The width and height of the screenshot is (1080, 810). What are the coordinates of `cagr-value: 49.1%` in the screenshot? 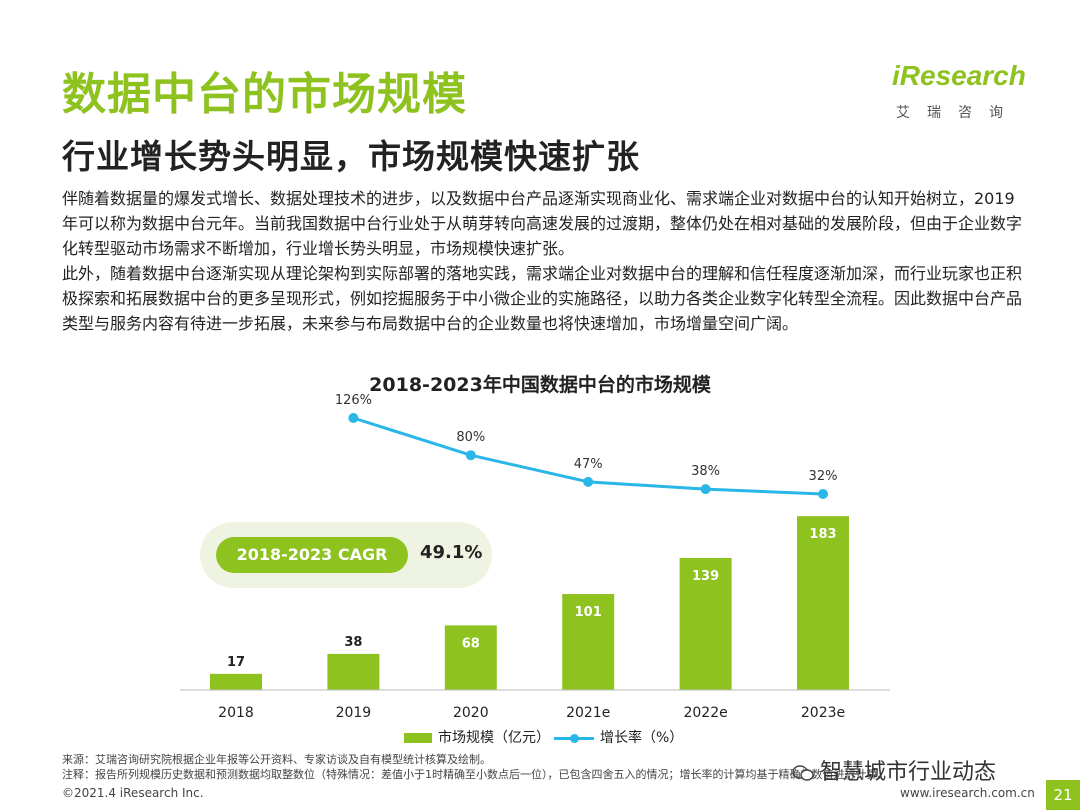 It's located at (451, 552).